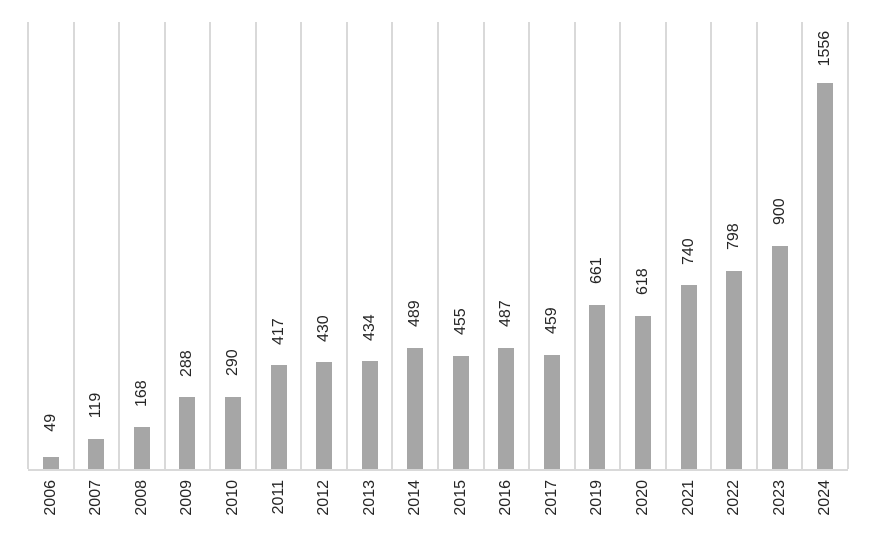 The height and width of the screenshot is (554, 879). What do you see at coordinates (734, 237) in the screenshot?
I see `bar-value-label: 798` at bounding box center [734, 237].